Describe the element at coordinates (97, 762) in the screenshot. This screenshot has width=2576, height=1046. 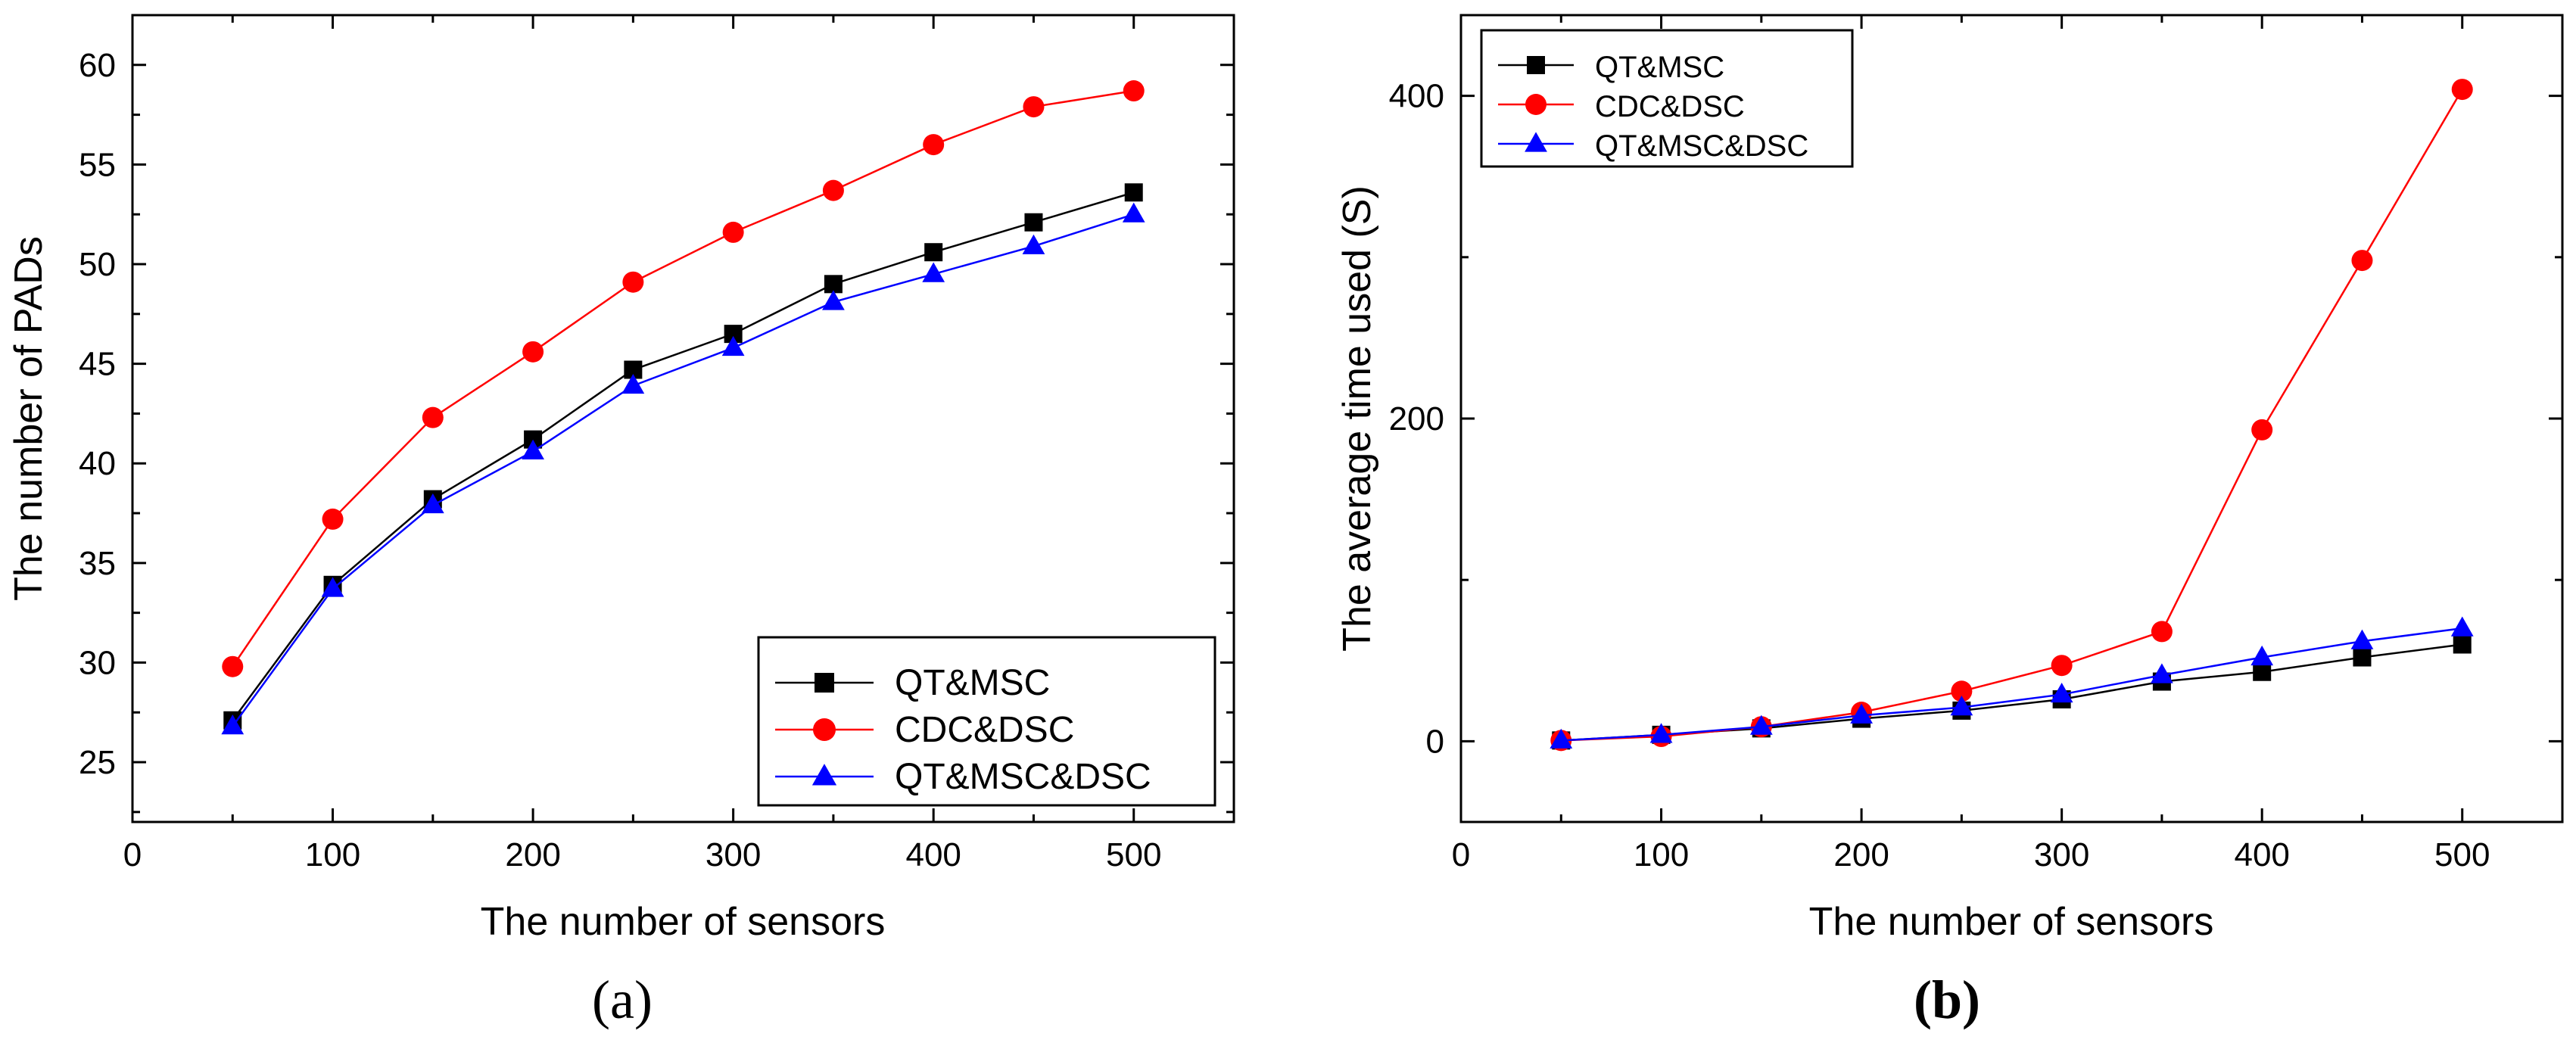
I see `y-tick-label: 25` at that location.